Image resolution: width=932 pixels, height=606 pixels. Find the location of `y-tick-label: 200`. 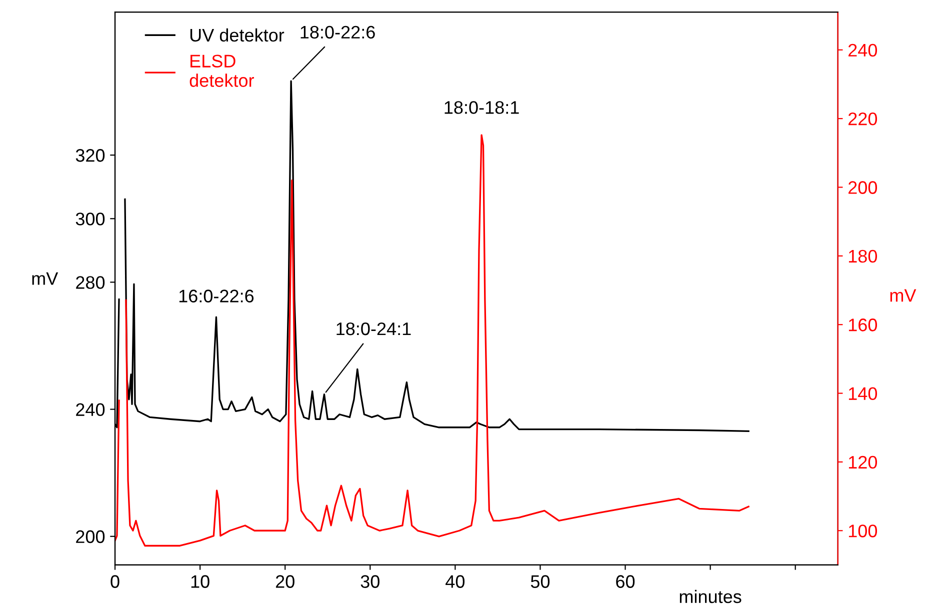

y-tick-label: 200 is located at coordinates (90, 537).